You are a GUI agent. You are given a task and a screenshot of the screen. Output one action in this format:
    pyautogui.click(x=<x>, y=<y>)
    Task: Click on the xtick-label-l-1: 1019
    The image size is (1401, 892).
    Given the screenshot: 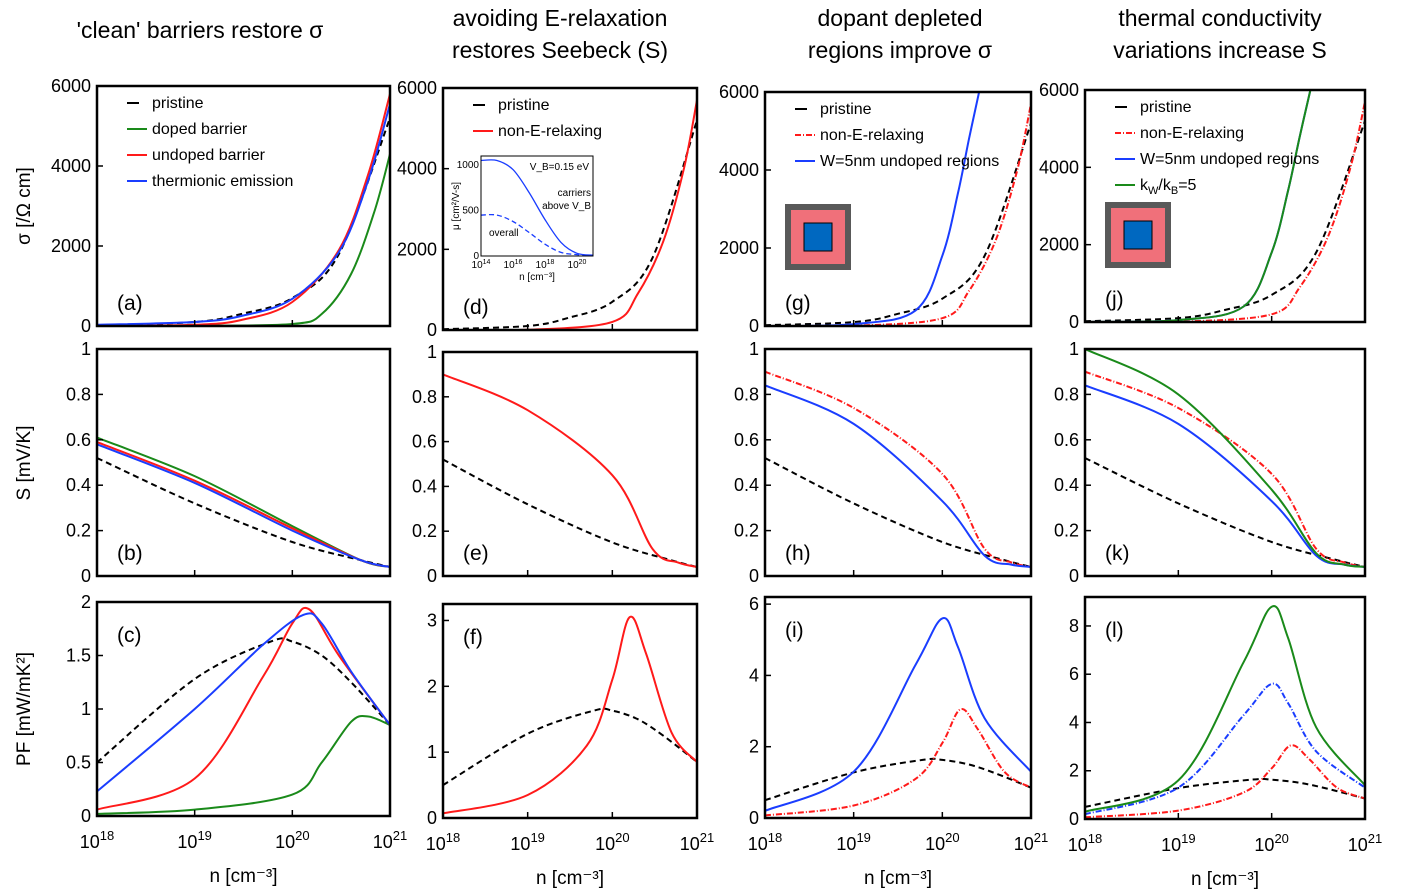 What is the action you would take?
    pyautogui.click(x=1178, y=843)
    